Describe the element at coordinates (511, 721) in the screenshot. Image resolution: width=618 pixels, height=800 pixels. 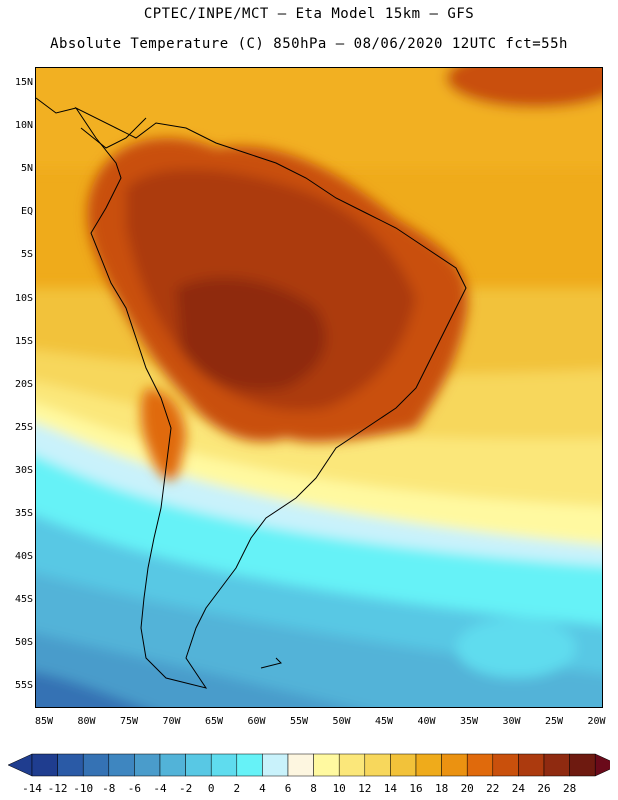
I see `longitude-label: 30W` at that location.